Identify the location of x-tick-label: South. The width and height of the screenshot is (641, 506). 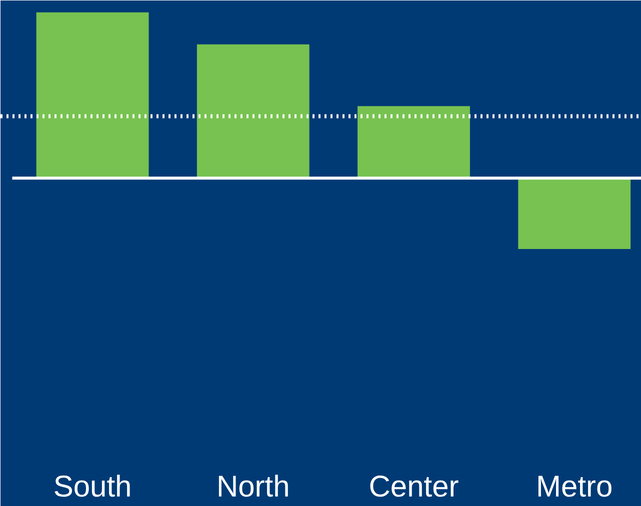
(92, 487).